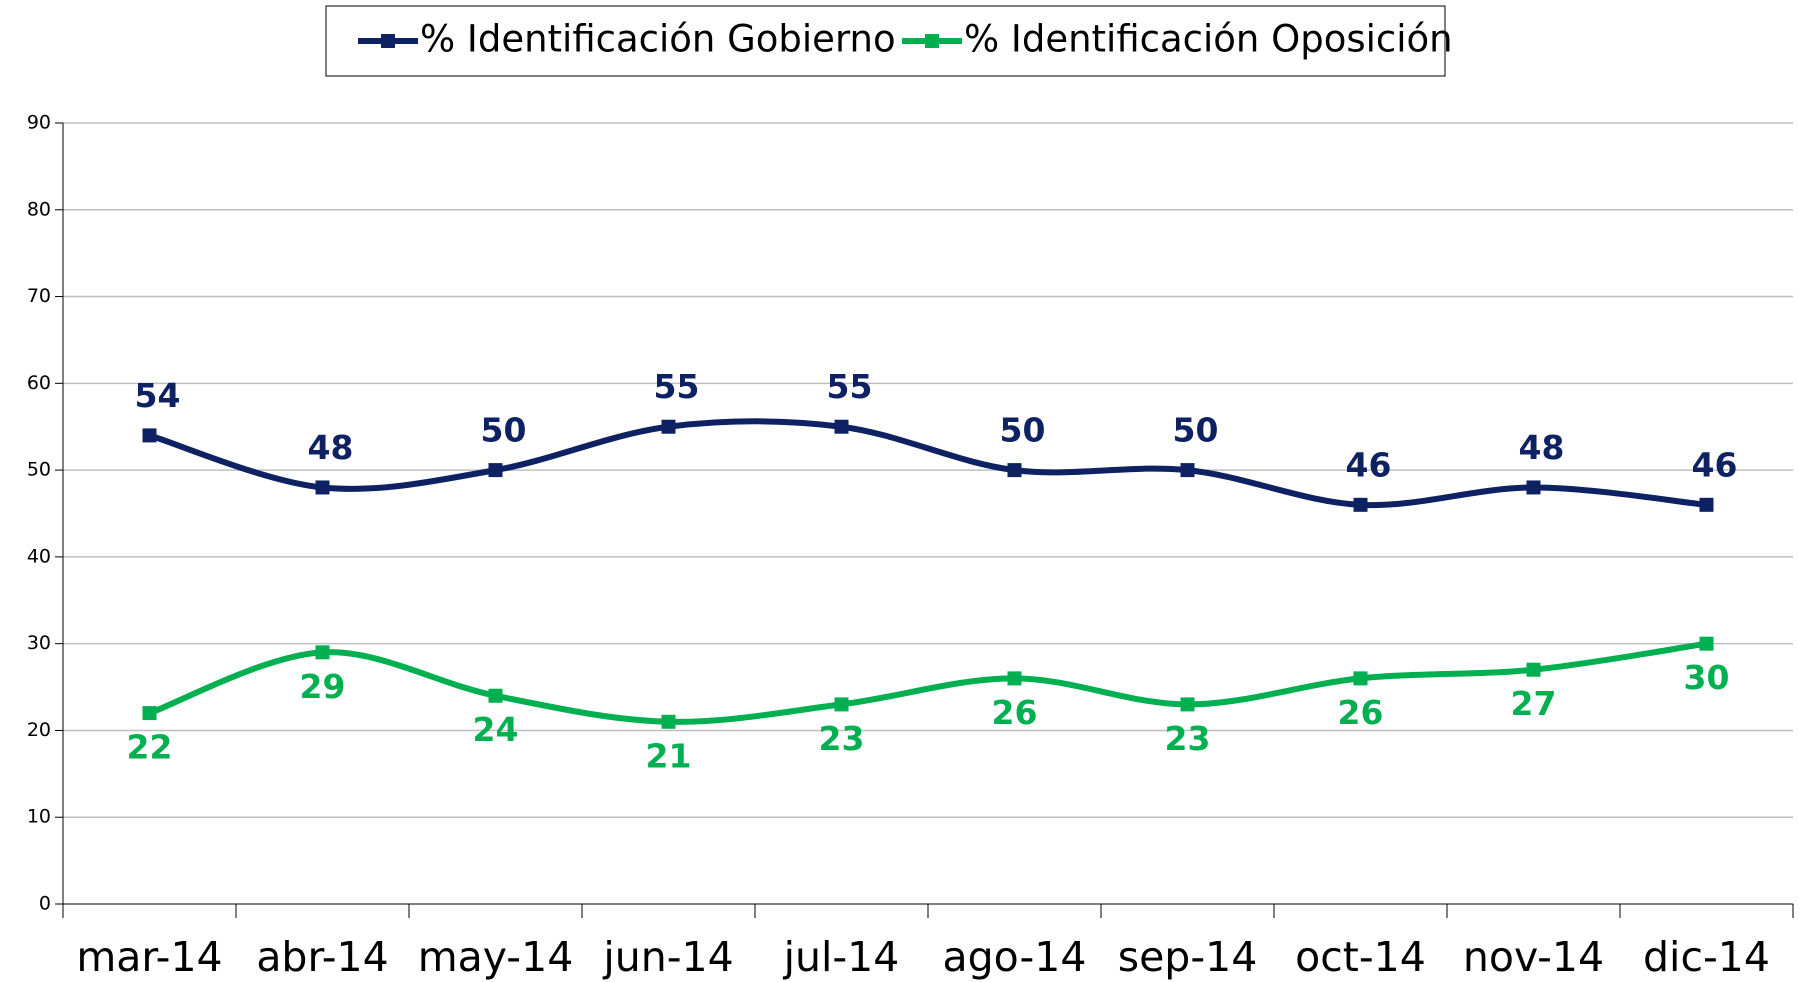 The image size is (1799, 982). I want to click on x-tick-label: oct-14, so click(1360, 957).